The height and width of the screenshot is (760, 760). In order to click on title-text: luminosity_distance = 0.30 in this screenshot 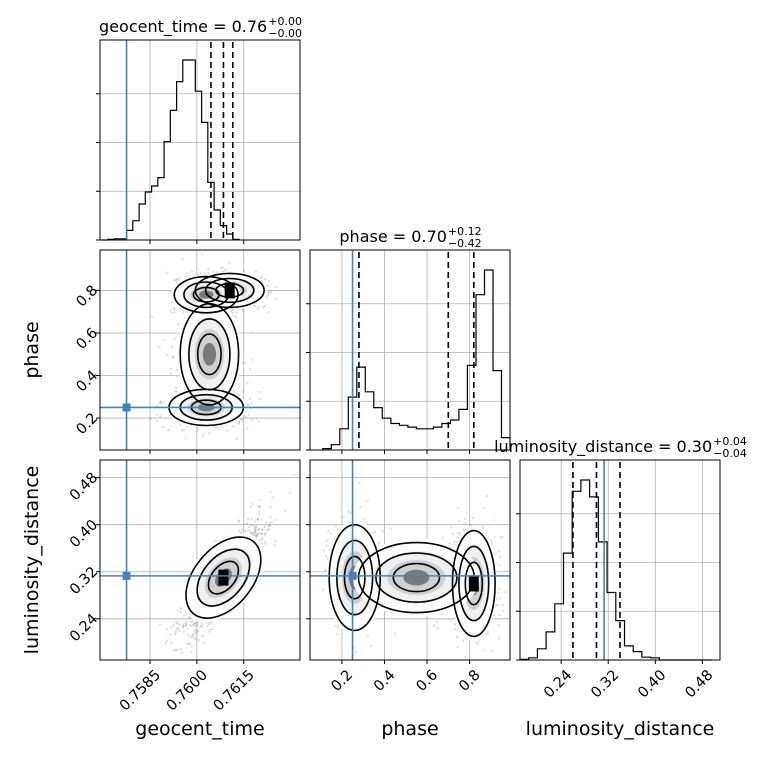, I will do `click(603, 447)`.